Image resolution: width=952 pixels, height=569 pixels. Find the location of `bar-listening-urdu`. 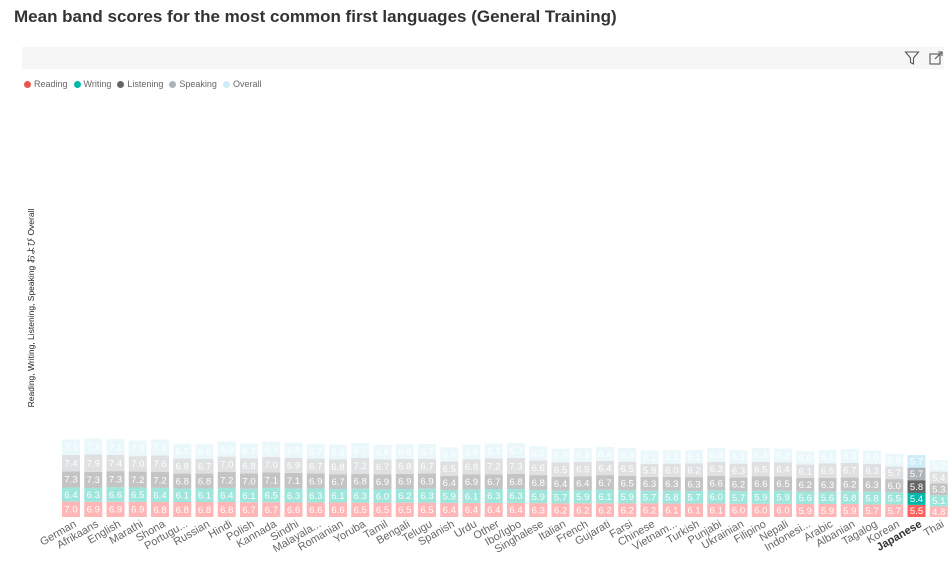

bar-listening-urdu is located at coordinates (471, 482).